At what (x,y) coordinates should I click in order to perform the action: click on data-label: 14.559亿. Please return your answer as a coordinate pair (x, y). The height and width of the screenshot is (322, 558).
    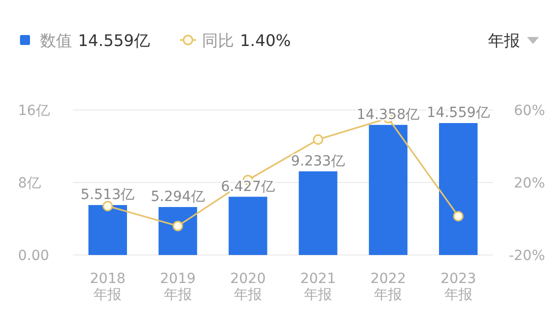
    Looking at the image, I should click on (458, 113).